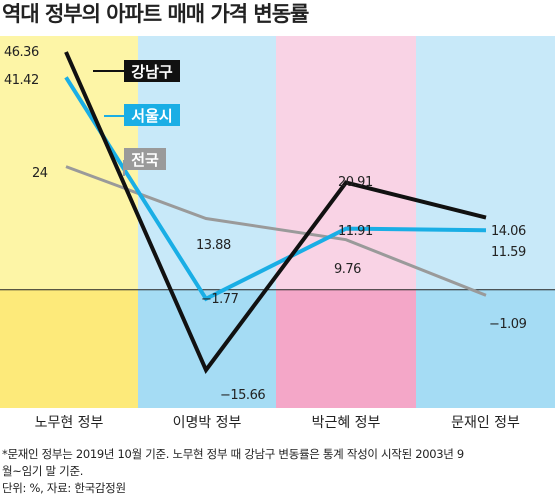 This screenshot has height=501, width=555. I want to click on chart-title: 역대 정부의 아파트 매매 가격 변동률, so click(155, 14).